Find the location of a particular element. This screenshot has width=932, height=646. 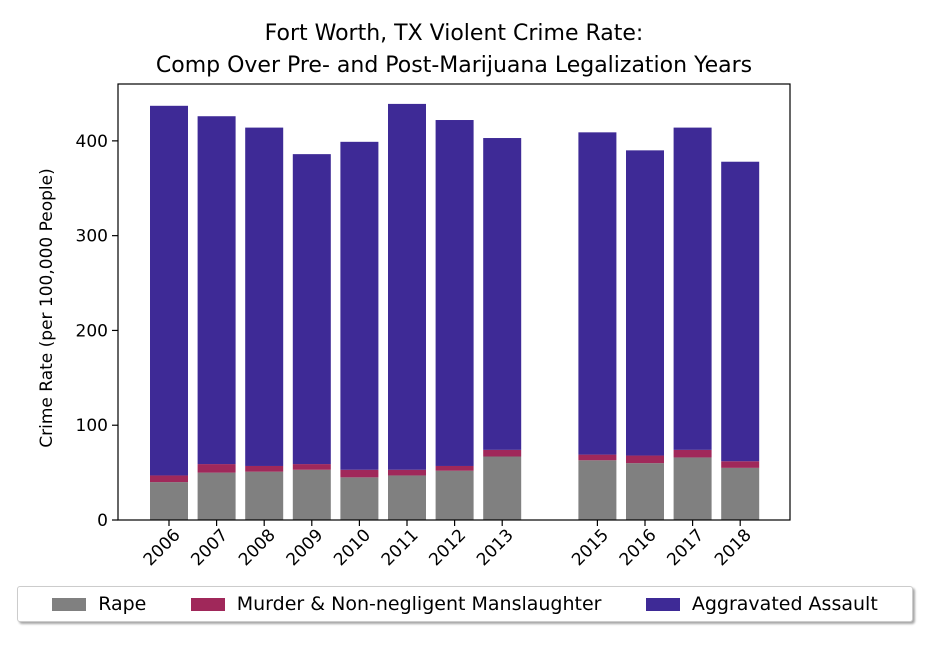

bar-murder-non-negligent-manslaughter-2017 is located at coordinates (692, 453).